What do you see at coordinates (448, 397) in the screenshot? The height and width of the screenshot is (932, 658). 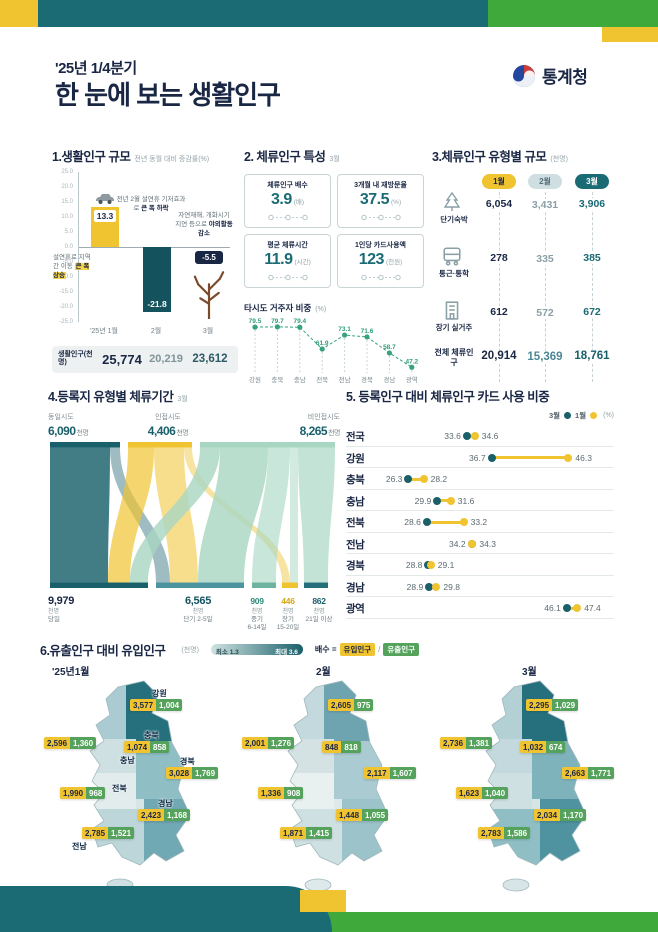 I see `section5-title: 5. 등록인구 대비 체류인구 카드 사용 비중` at bounding box center [448, 397].